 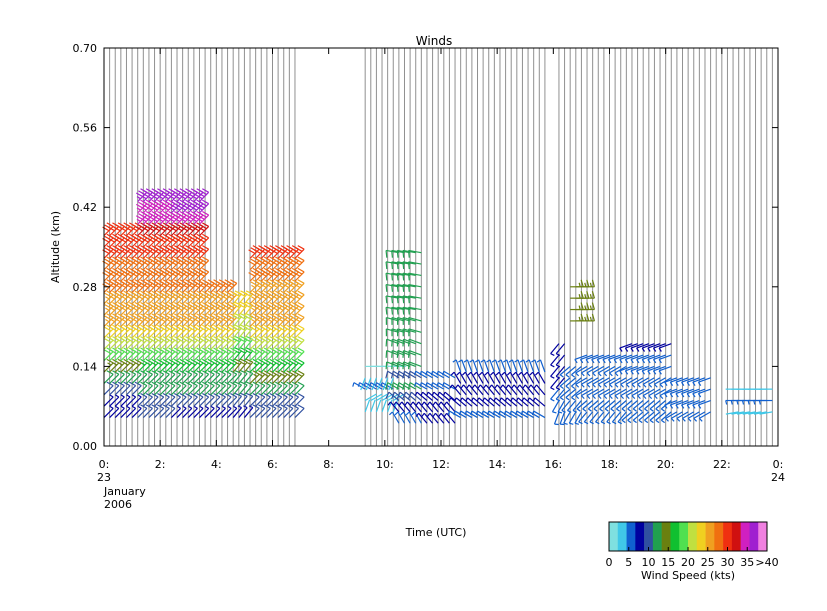 I want to click on colorbar-label: >40, so click(x=766, y=562).